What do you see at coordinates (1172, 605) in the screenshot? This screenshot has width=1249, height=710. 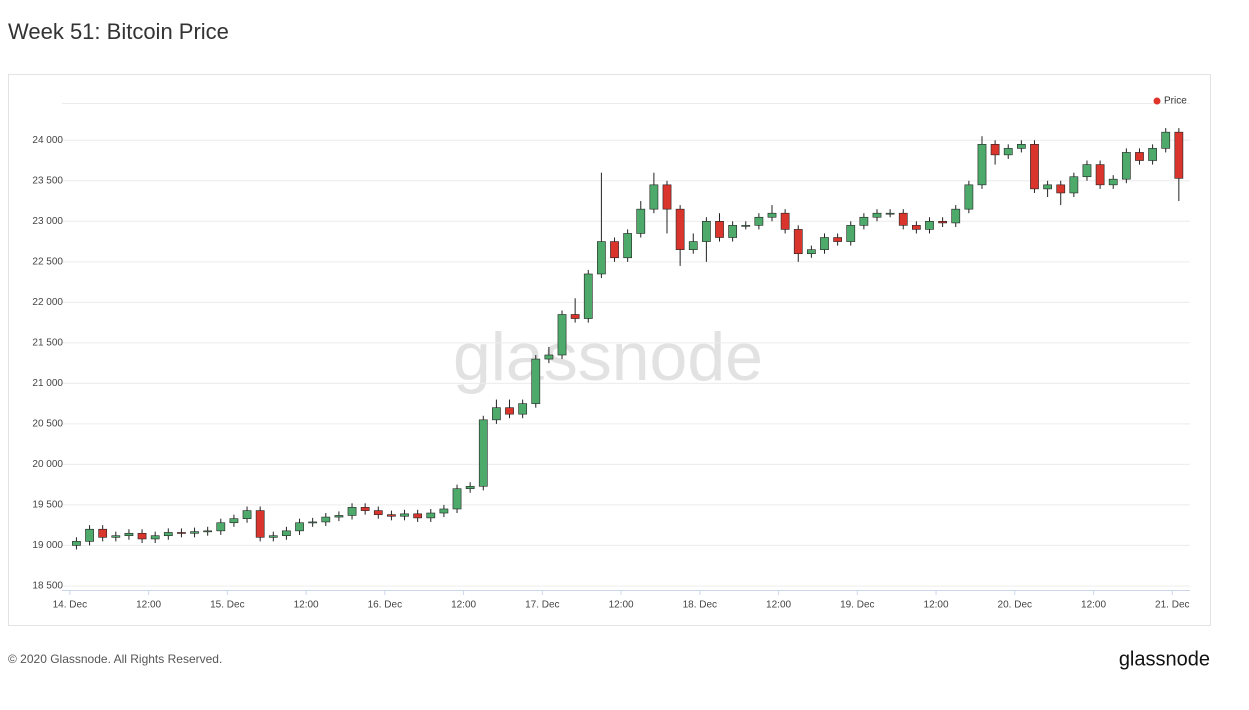 I see `x-tick-label: 21. Dec` at bounding box center [1172, 605].